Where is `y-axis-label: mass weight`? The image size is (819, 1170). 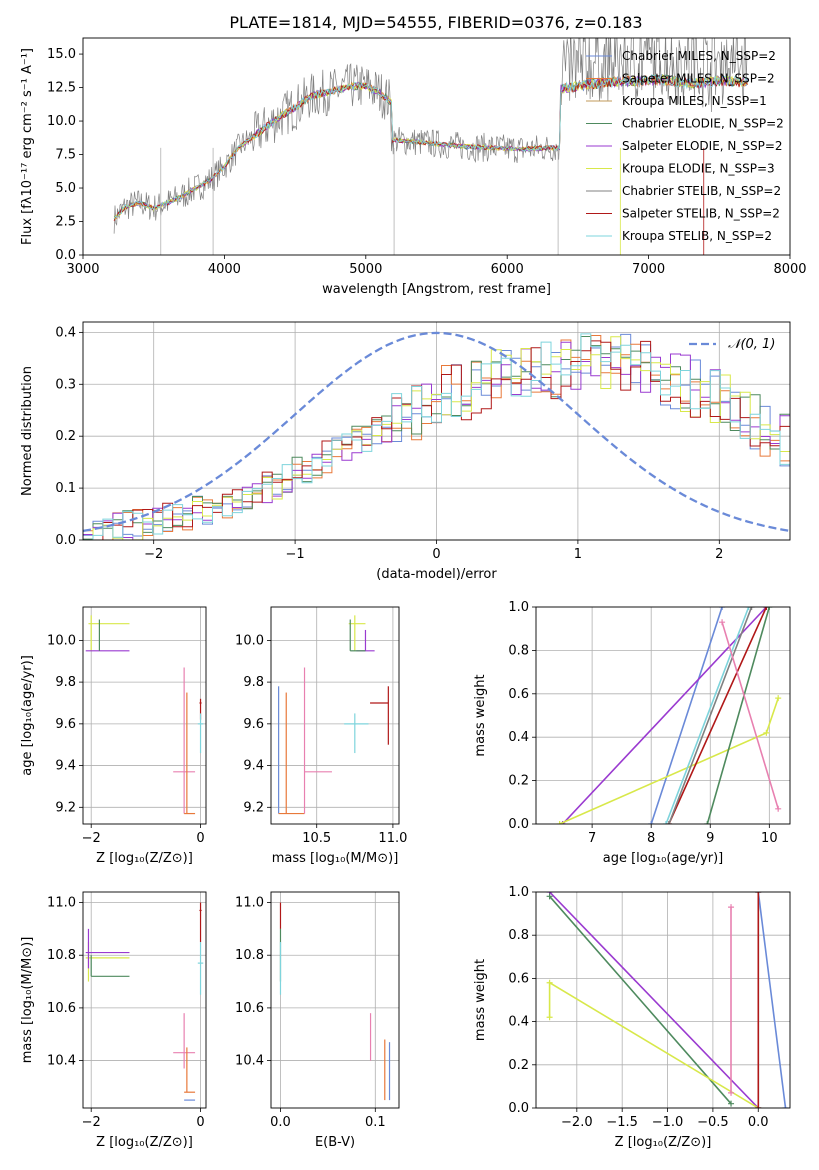 y-axis-label: mass weight is located at coordinates (480, 715).